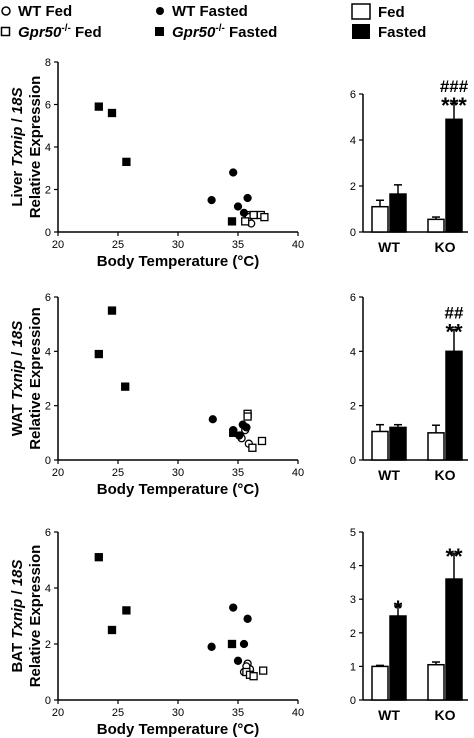 This screenshot has height=738, width=474. I want to click on legend-fasted-swatch, so click(361, 31).